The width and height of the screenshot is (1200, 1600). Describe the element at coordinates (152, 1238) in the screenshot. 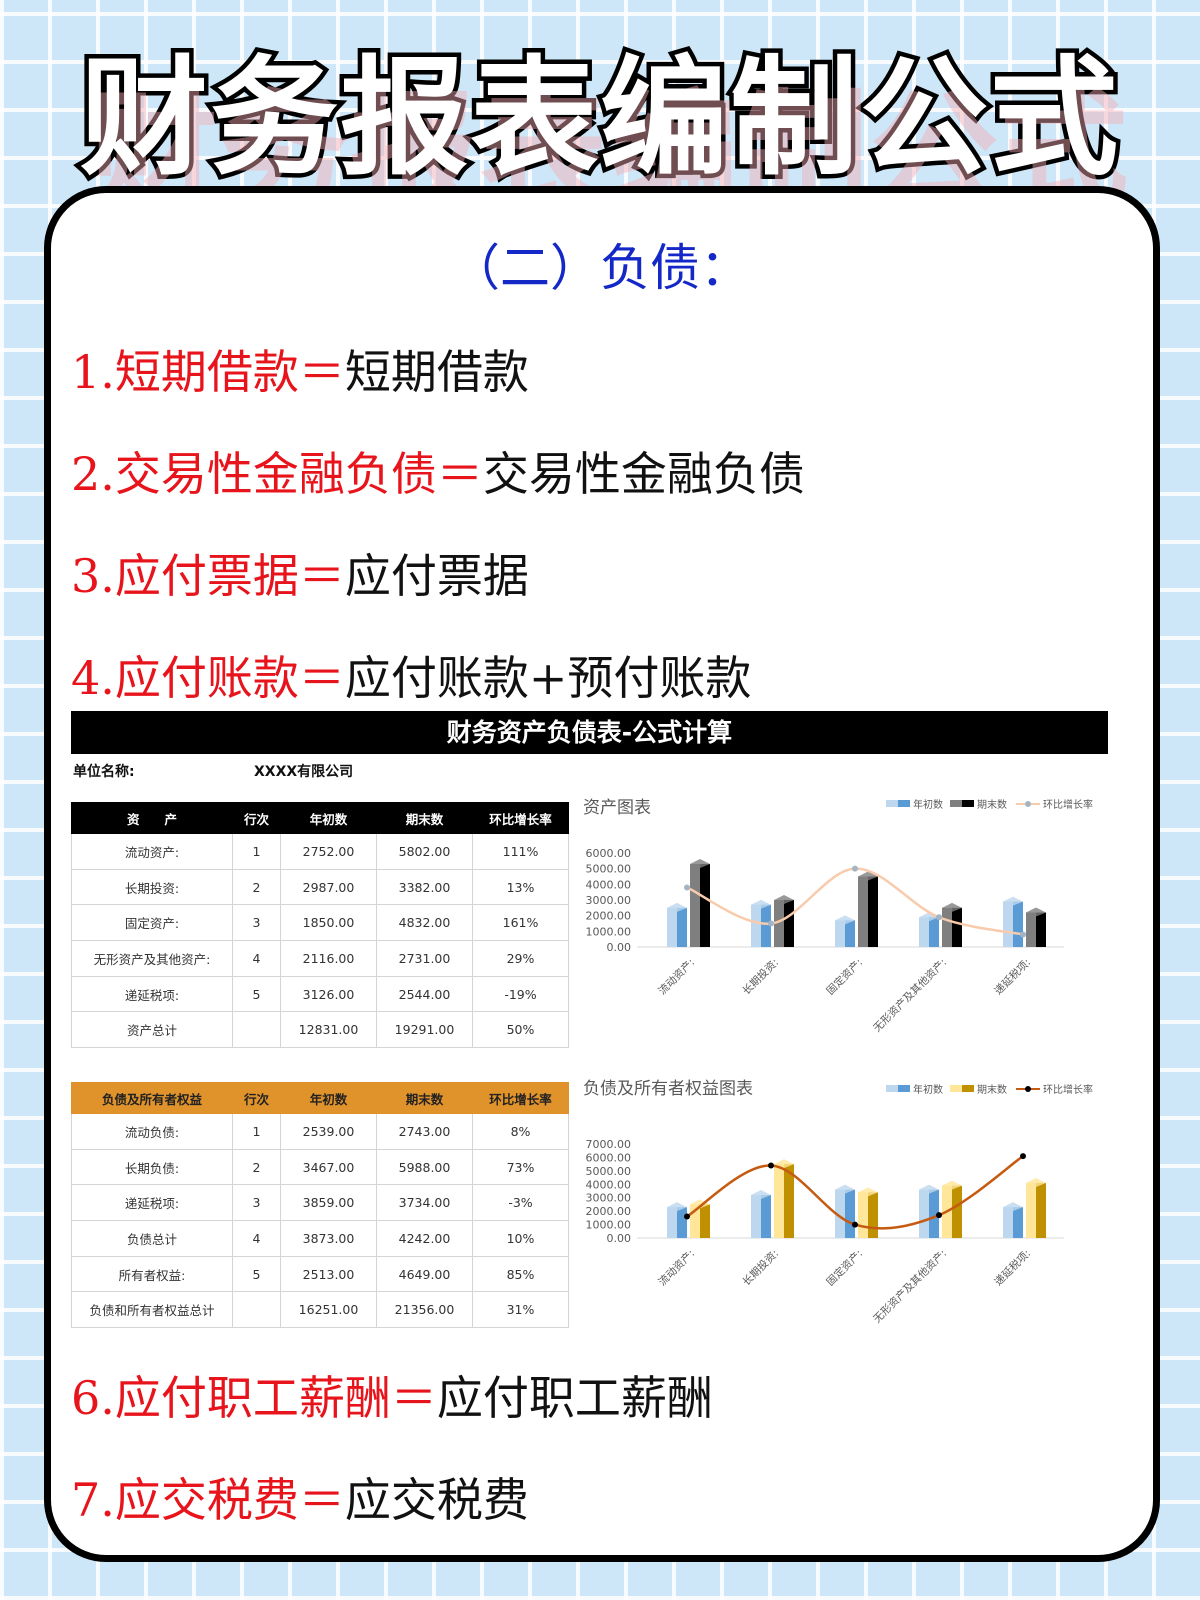

I see `table-cell: 负债总计` at that location.